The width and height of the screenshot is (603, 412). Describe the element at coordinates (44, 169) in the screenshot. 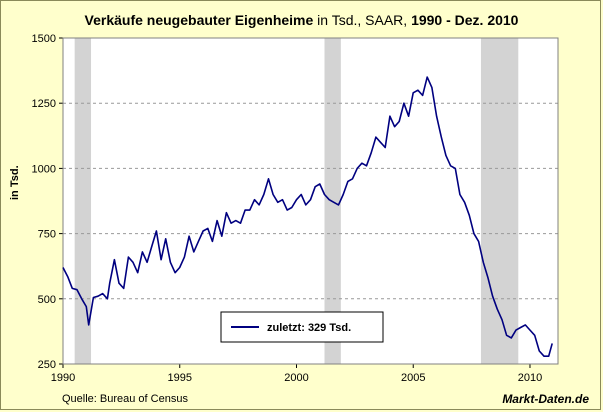

I see `y-tick-label-1000: 1000` at that location.